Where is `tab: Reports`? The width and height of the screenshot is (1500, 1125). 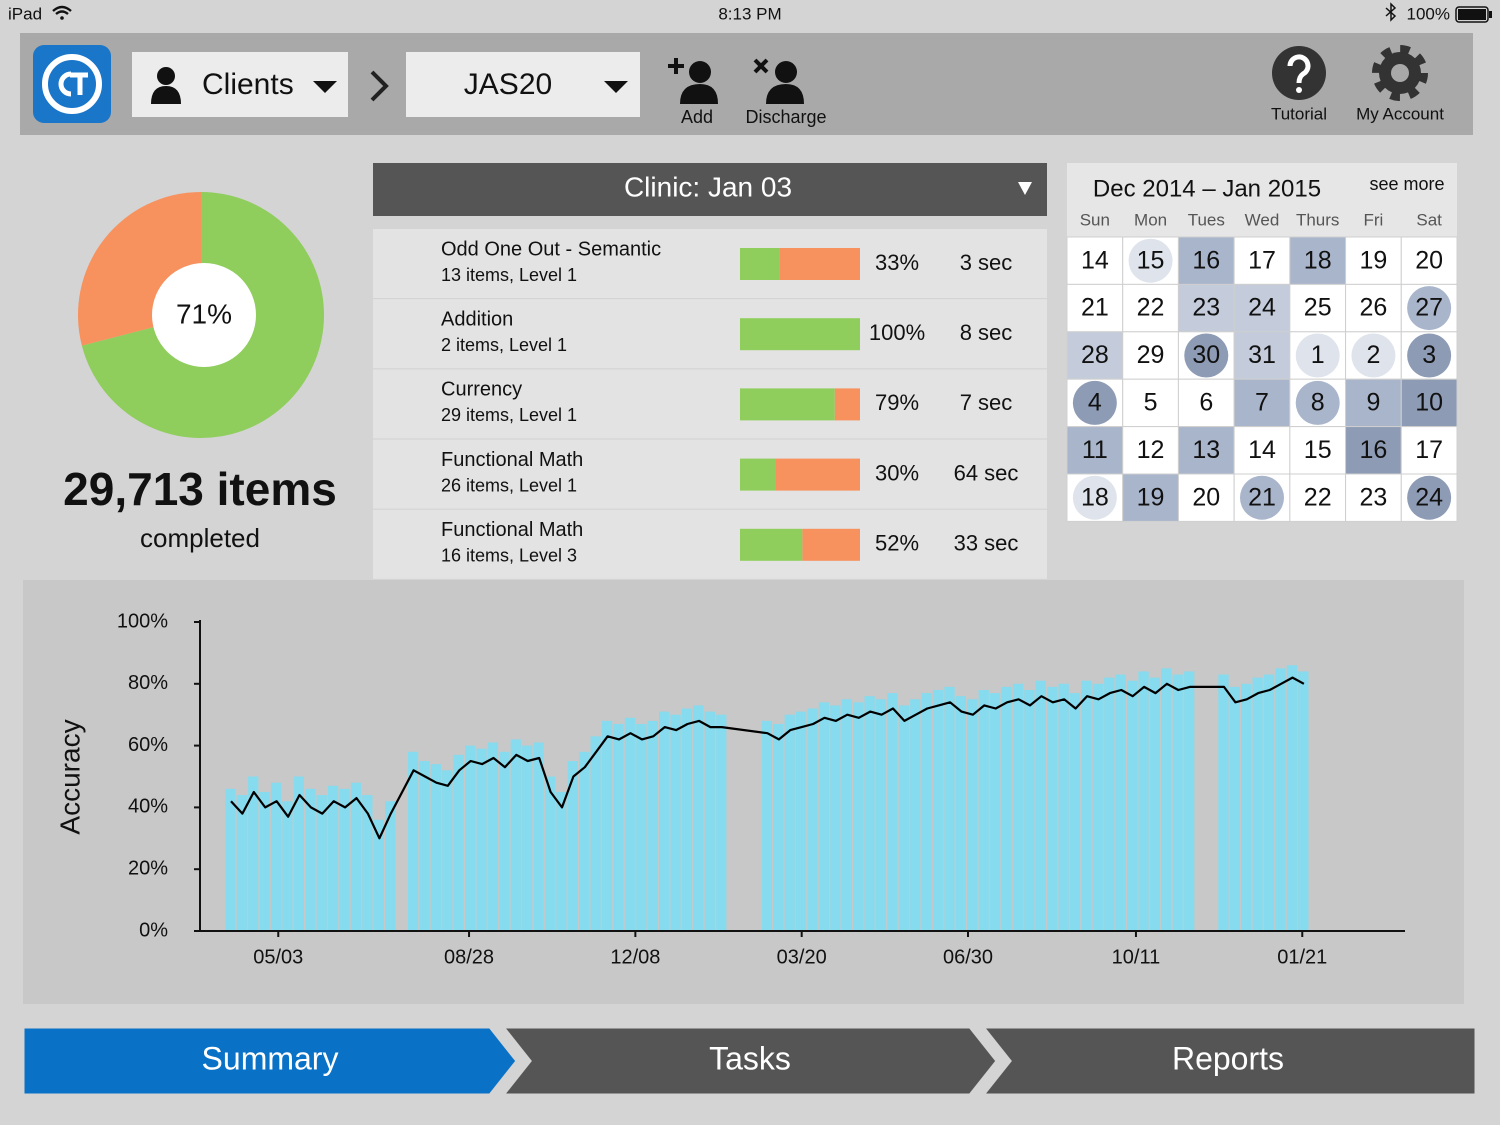 tab: Reports is located at coordinates (1228, 1061).